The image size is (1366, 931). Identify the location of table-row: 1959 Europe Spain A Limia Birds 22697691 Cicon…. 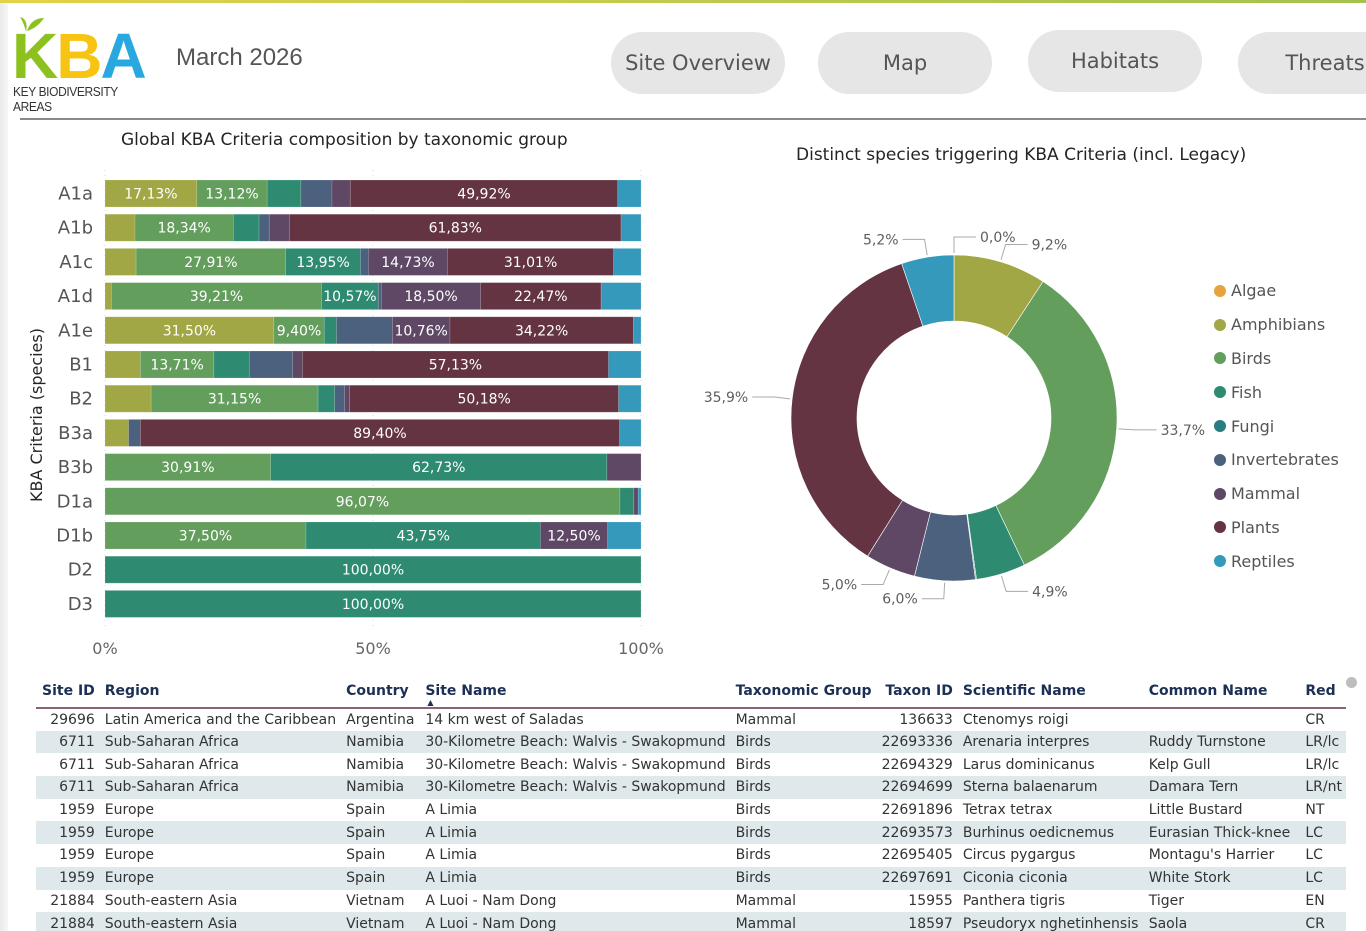
(691, 878).